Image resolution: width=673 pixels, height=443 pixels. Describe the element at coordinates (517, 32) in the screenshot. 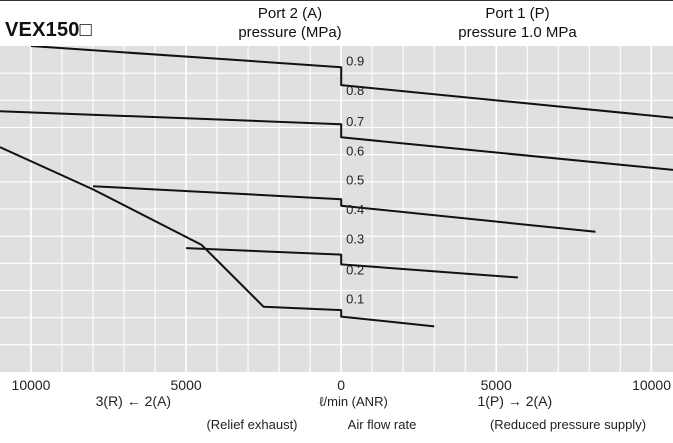

I see `port1-header-line2: pressure 1.0 MPa` at that location.